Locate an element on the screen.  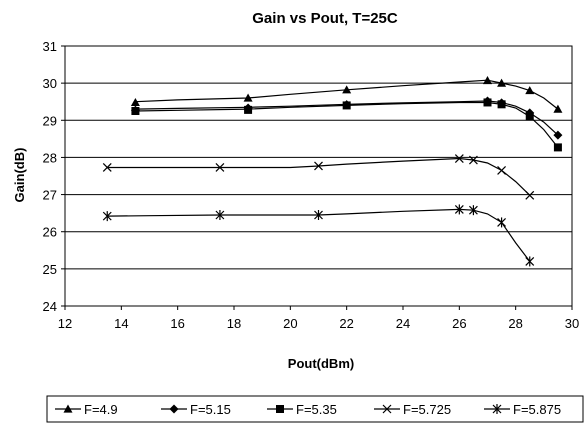
legend-label: F=5.15 is located at coordinates (210, 409).